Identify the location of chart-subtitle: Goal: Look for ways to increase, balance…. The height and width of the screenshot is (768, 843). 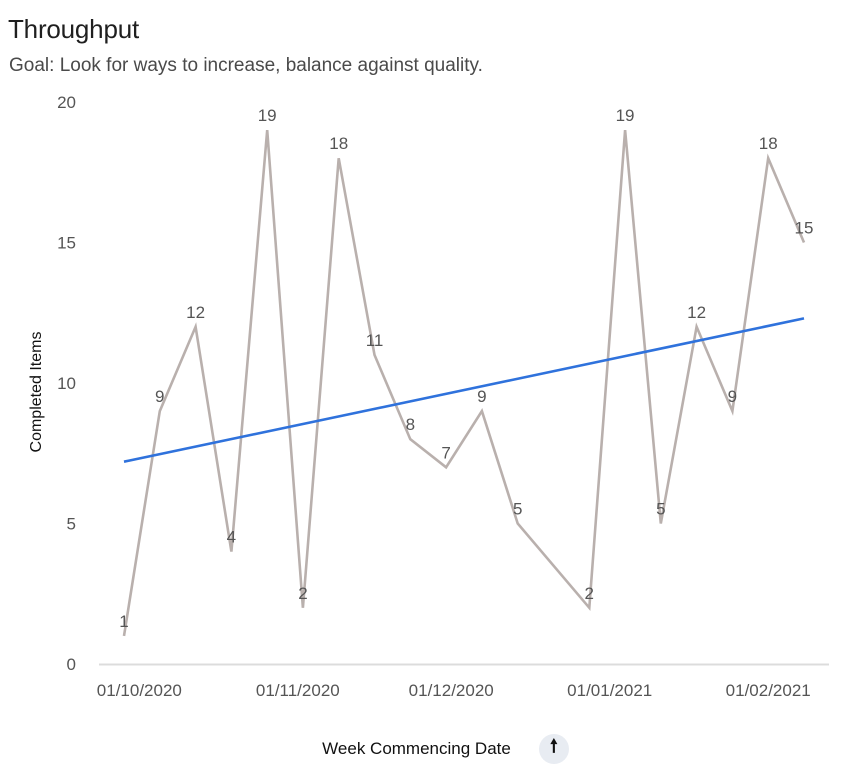
(246, 65).